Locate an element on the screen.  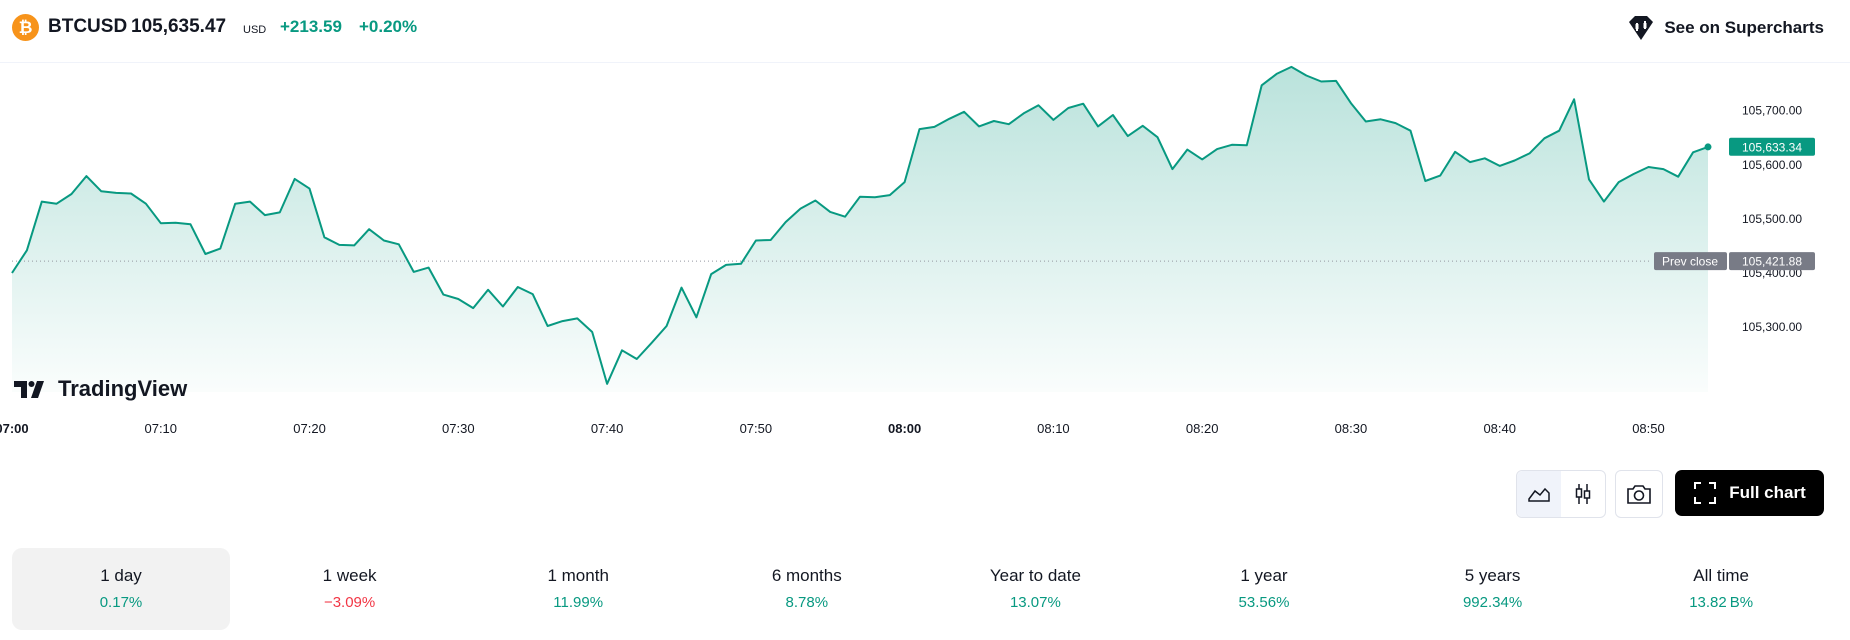
area-chart-icon is located at coordinates (1539, 494).